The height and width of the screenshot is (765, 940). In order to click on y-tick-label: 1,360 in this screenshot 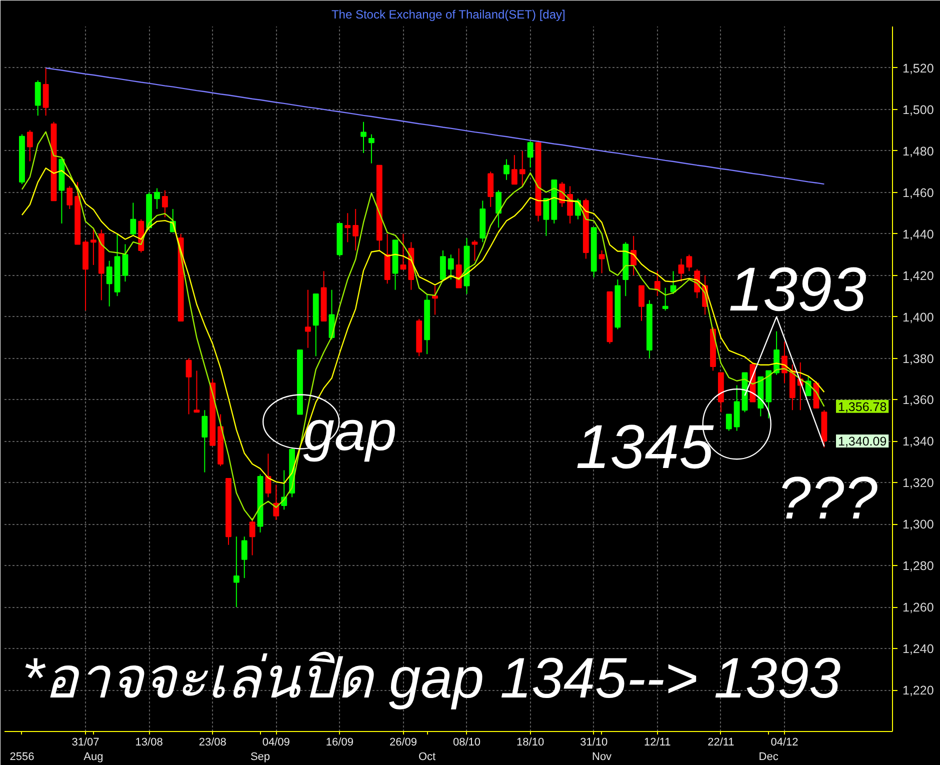, I will do `click(918, 400)`.